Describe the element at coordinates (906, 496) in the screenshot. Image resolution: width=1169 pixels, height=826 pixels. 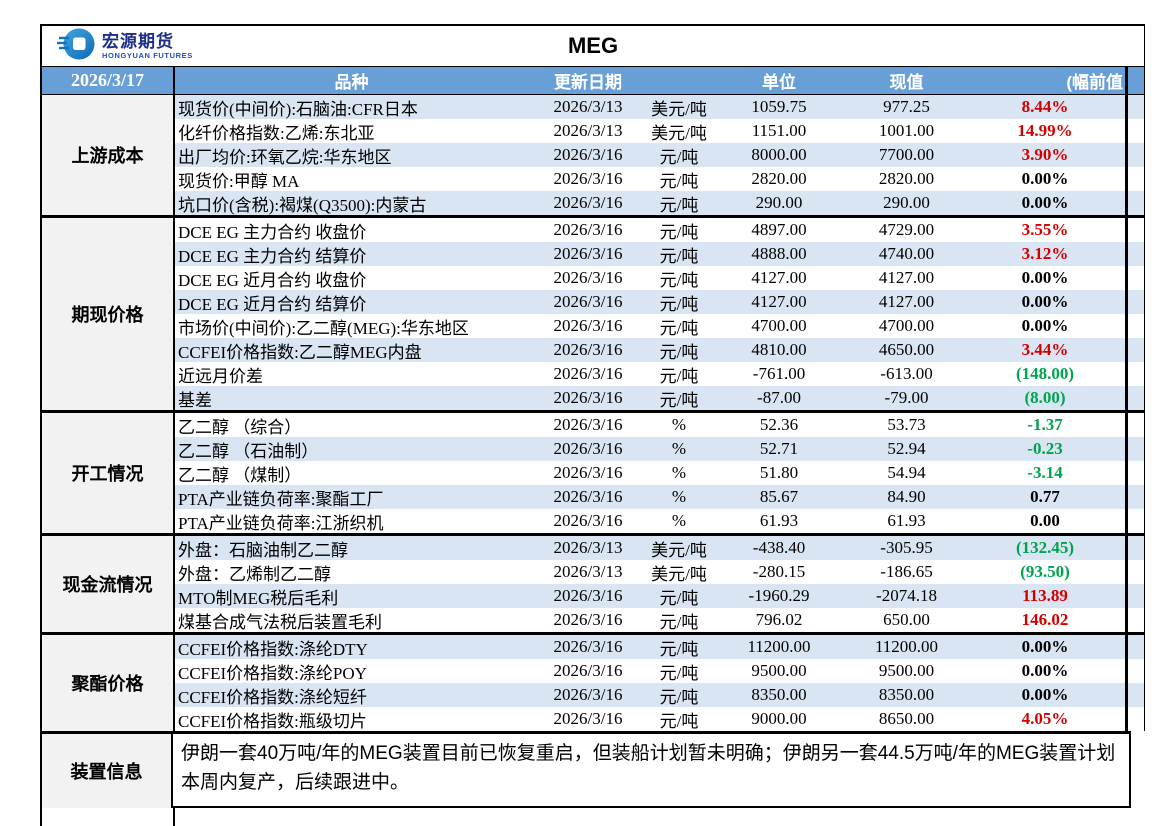
I see `row-previous: 84.90` at that location.